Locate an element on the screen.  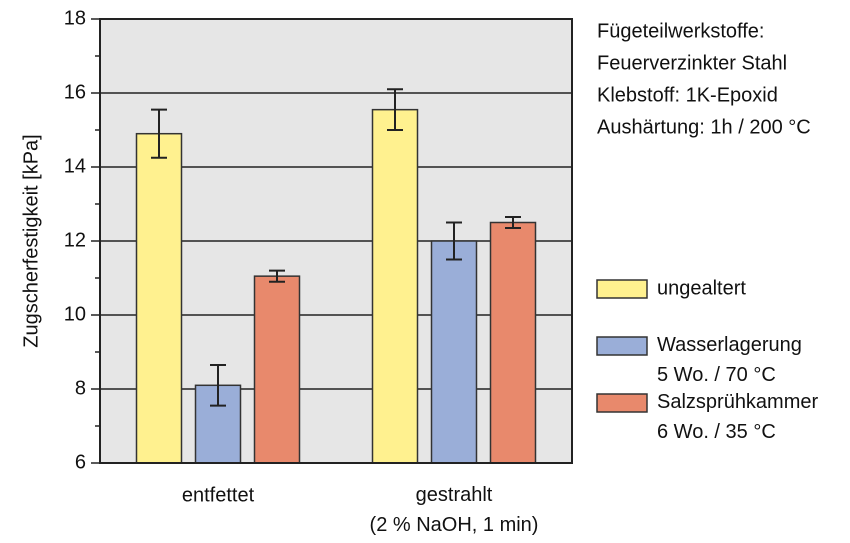
y-tick-label: 14 is located at coordinates (75, 166).